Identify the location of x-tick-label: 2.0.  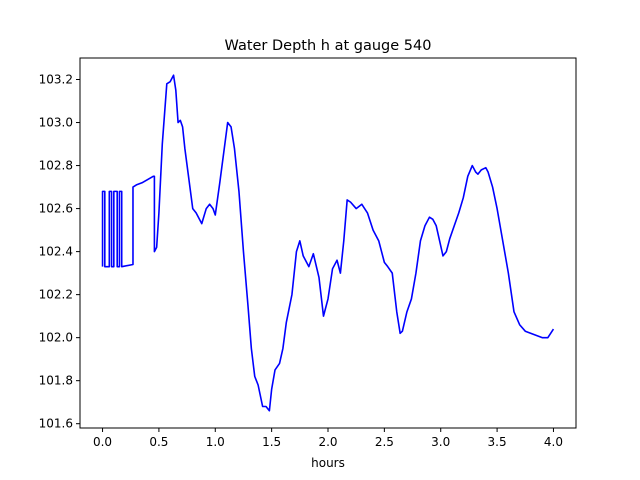
(327, 442).